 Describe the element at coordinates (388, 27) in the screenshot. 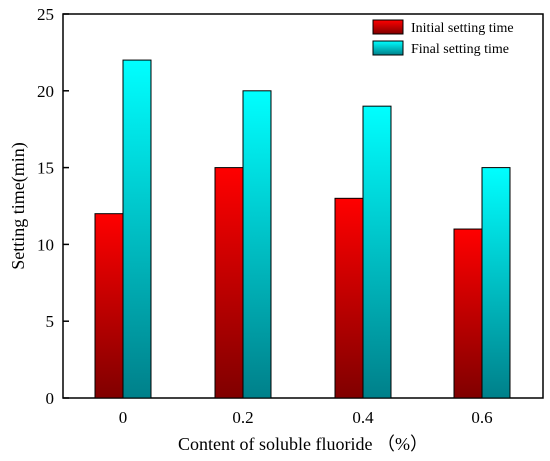

I see `legend-swatch-initial` at that location.